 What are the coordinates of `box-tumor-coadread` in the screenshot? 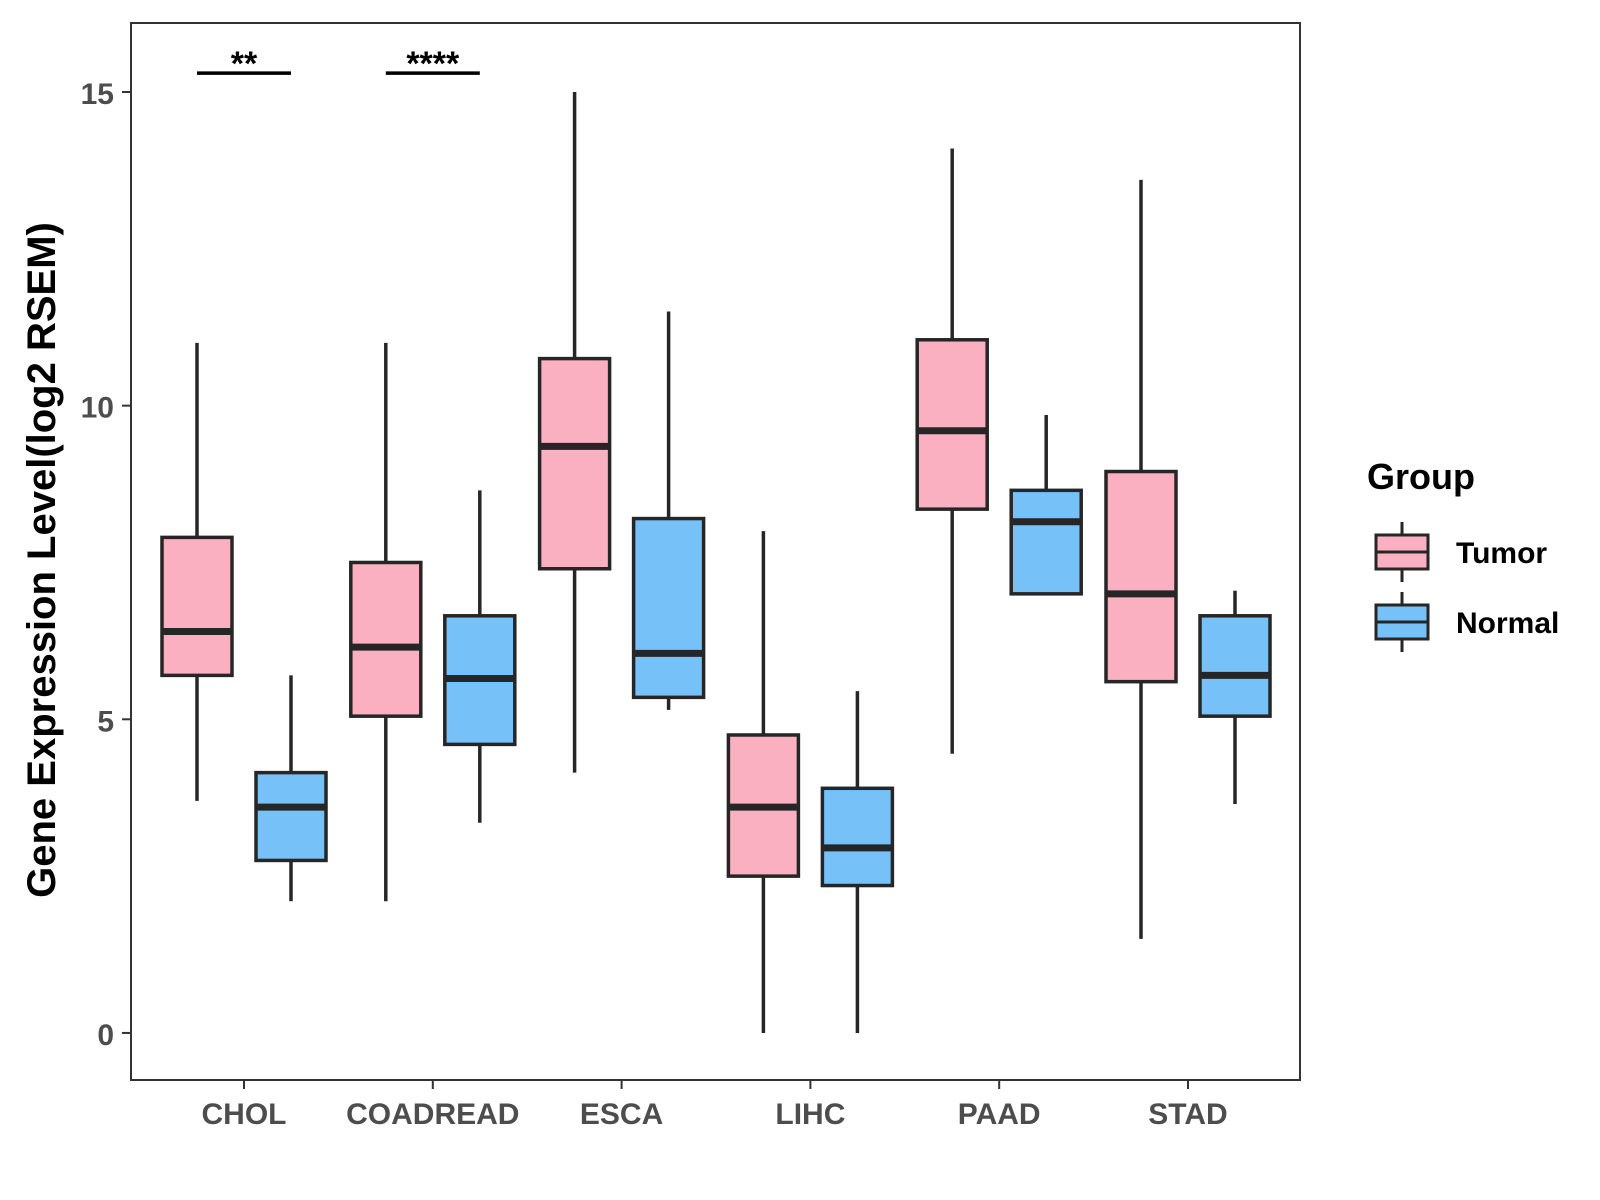 It's located at (386, 622).